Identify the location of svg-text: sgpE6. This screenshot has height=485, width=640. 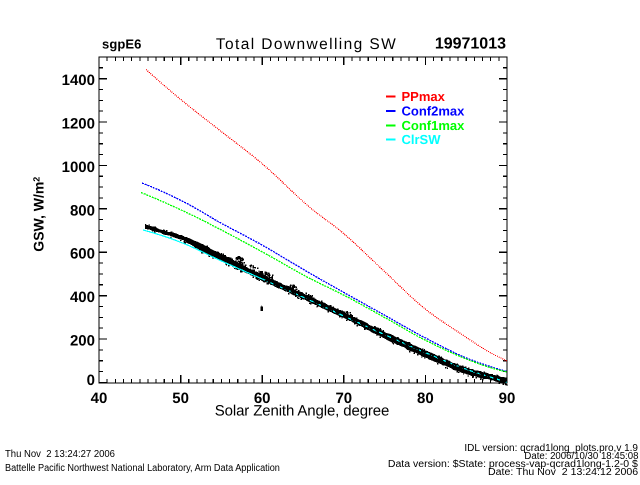
(122, 44).